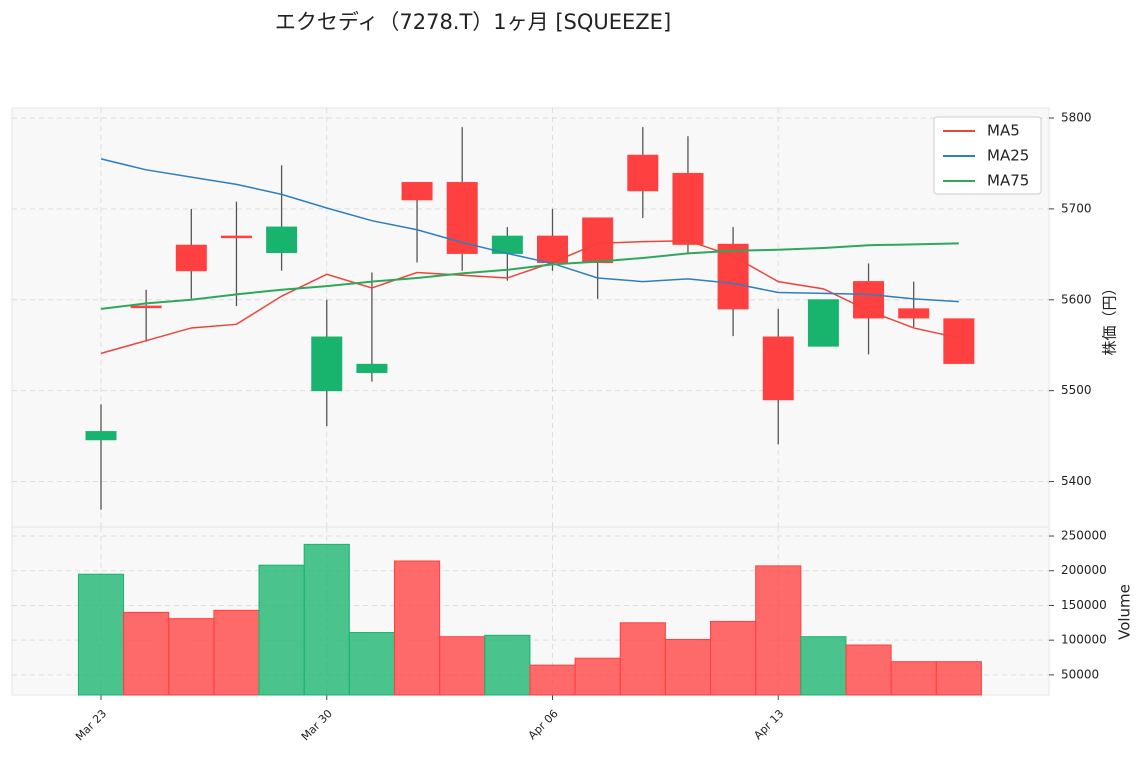 This screenshot has width=1146, height=765. I want to click on y-tick-label: 5800, so click(1076, 117).